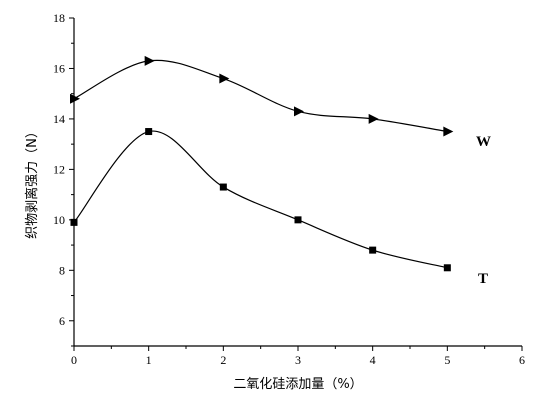  What do you see at coordinates (298, 360) in the screenshot?
I see `x-tick-label: 3` at bounding box center [298, 360].